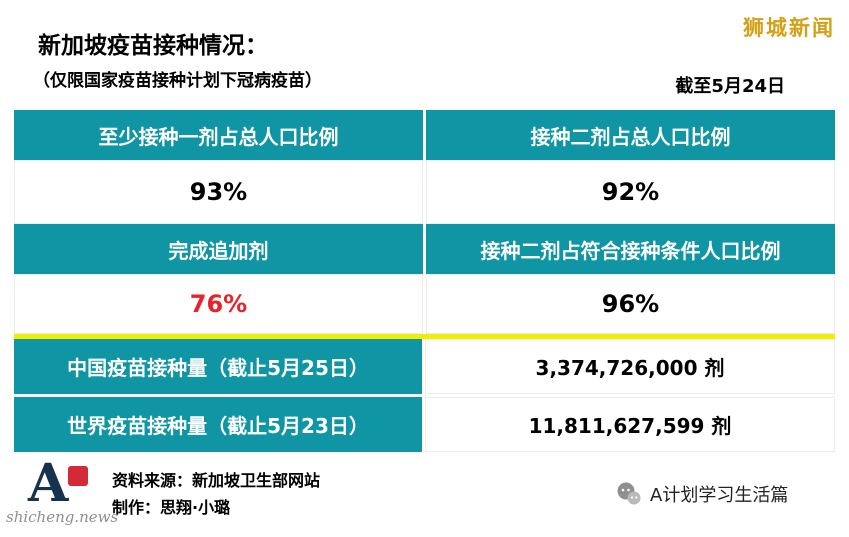  I want to click on header-cell-two-dose: 接种二剂占总人口比例, so click(630, 135).